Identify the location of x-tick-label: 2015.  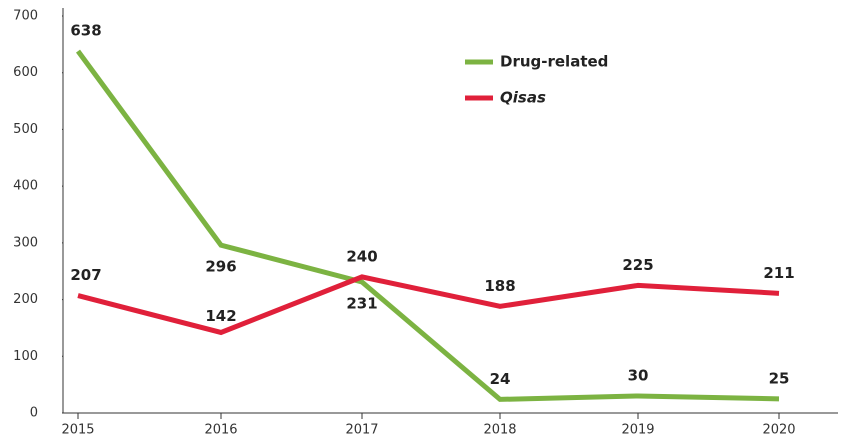
(77, 430).